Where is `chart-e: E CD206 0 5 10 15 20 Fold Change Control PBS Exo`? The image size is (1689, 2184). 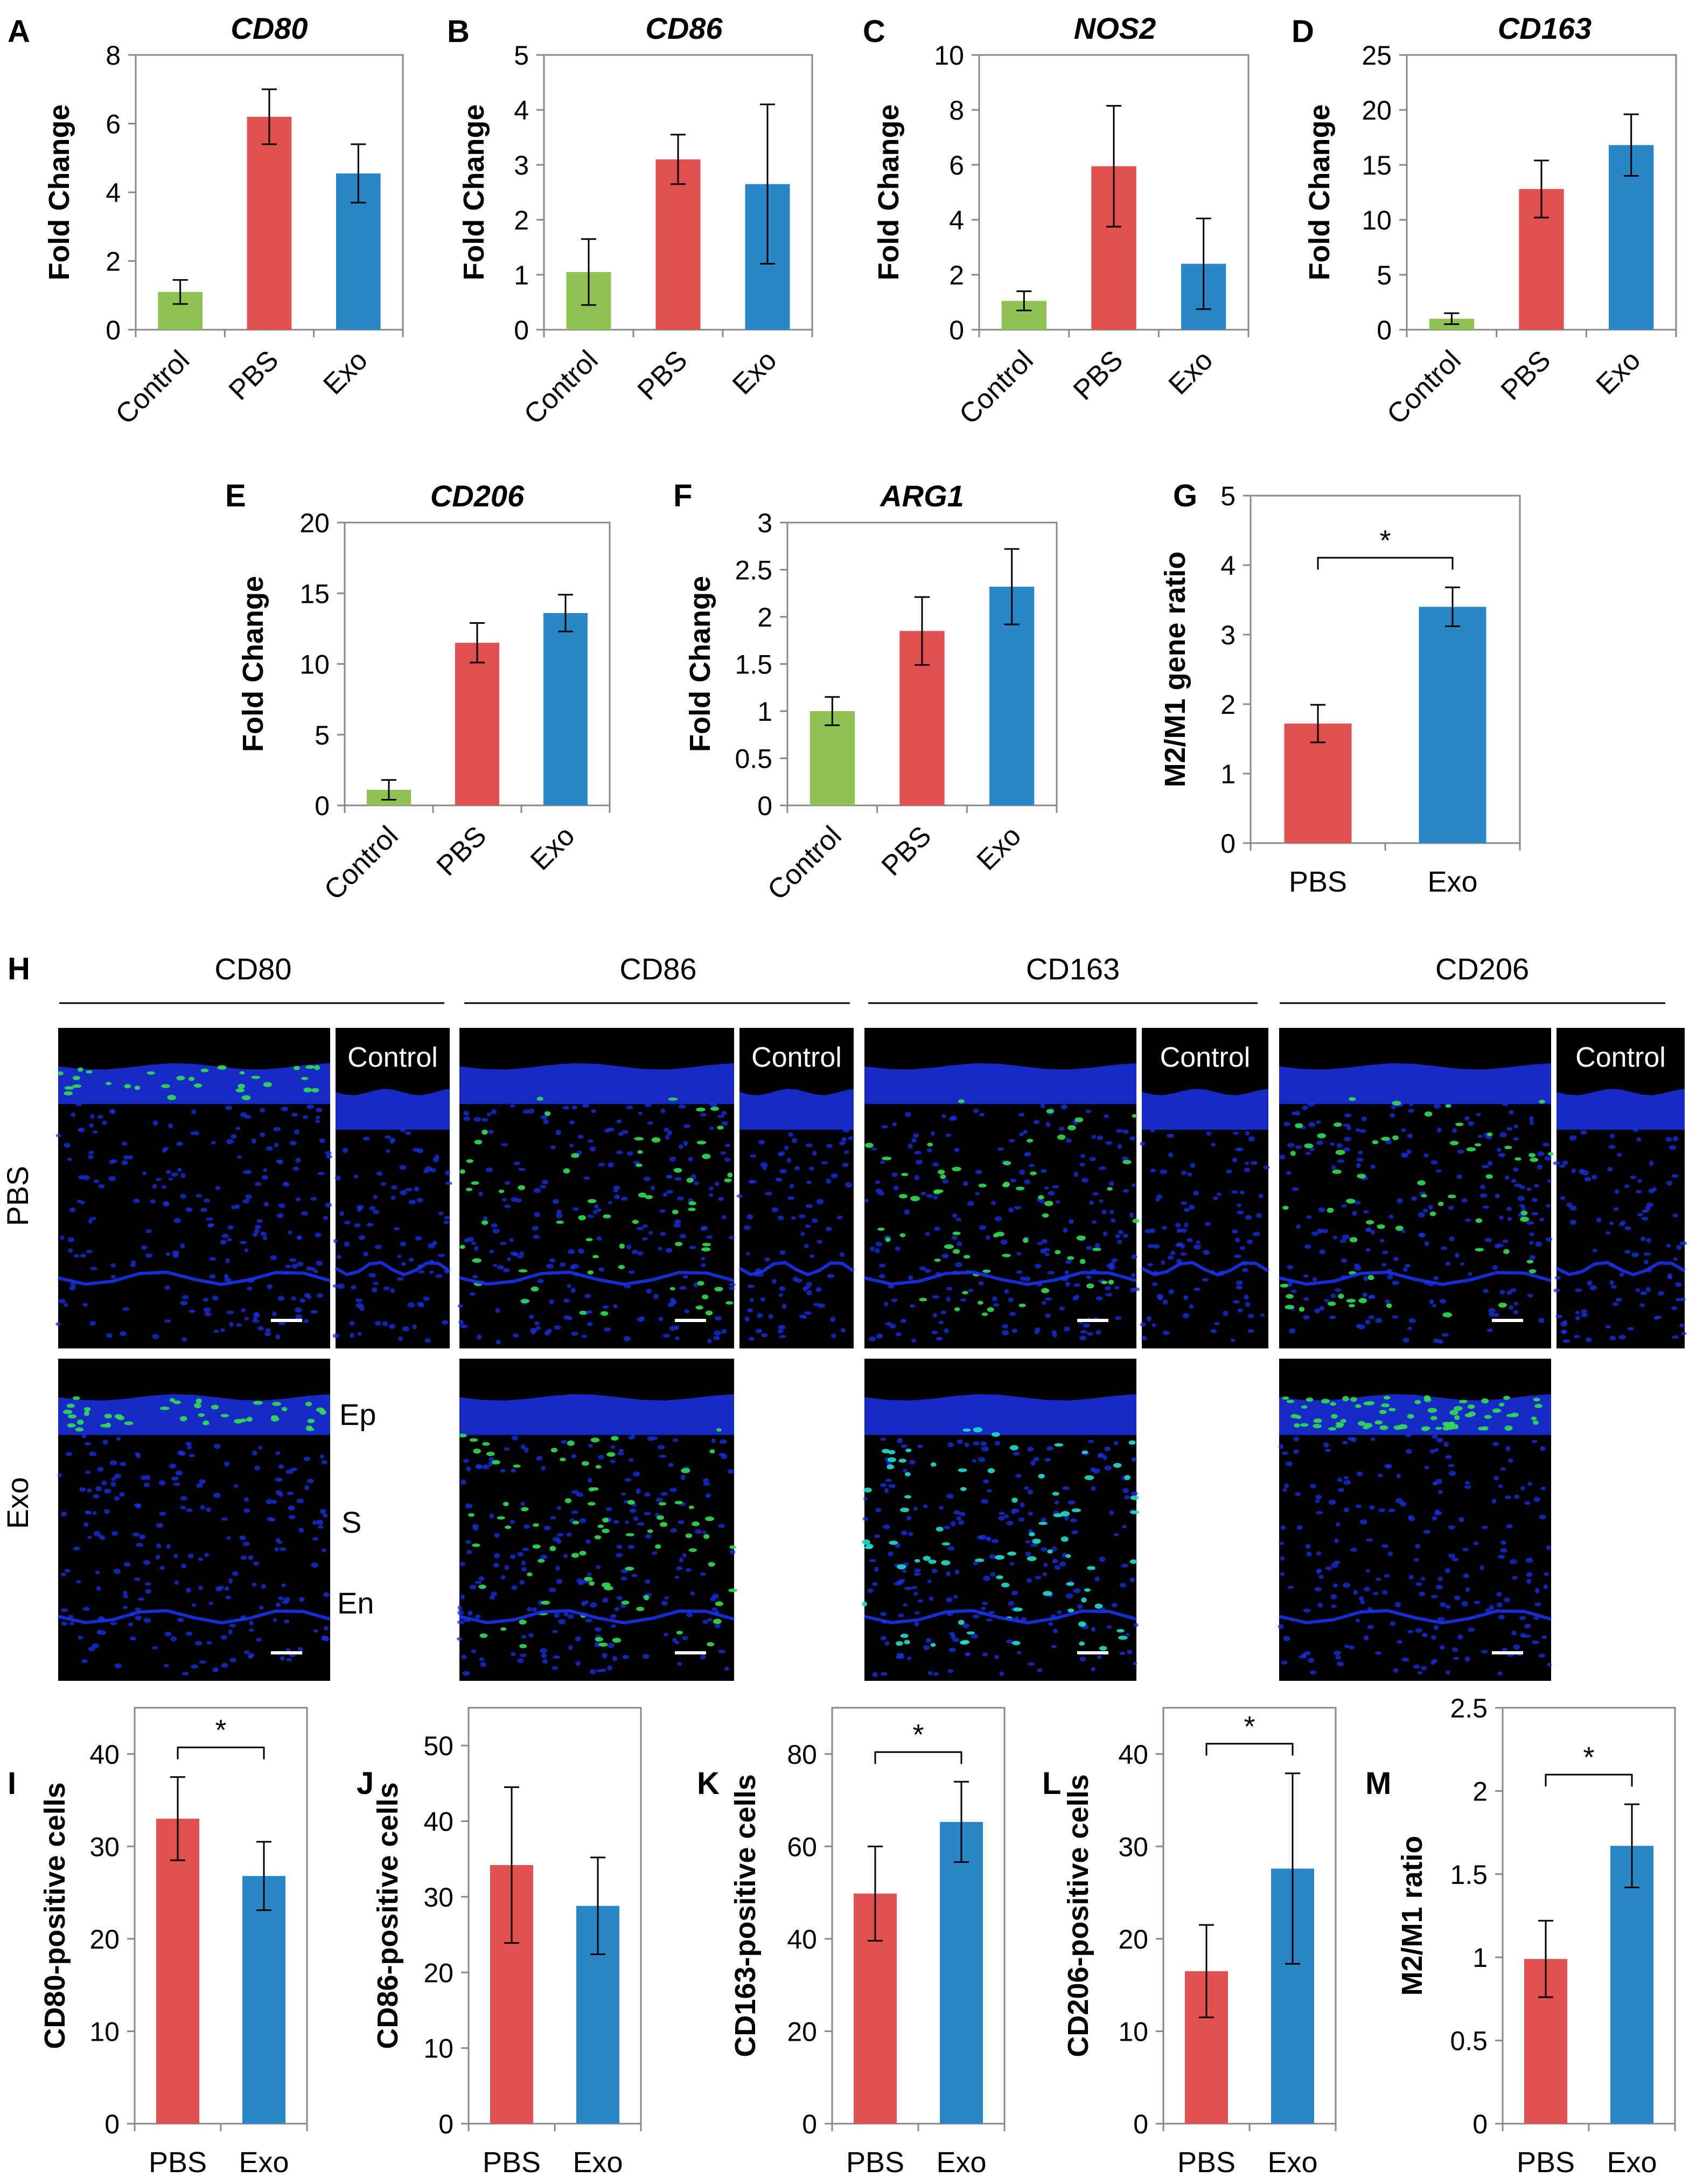
chart-e: E CD206 0 5 10 15 20 Fold Change Control PBS Exo is located at coordinates (418, 692).